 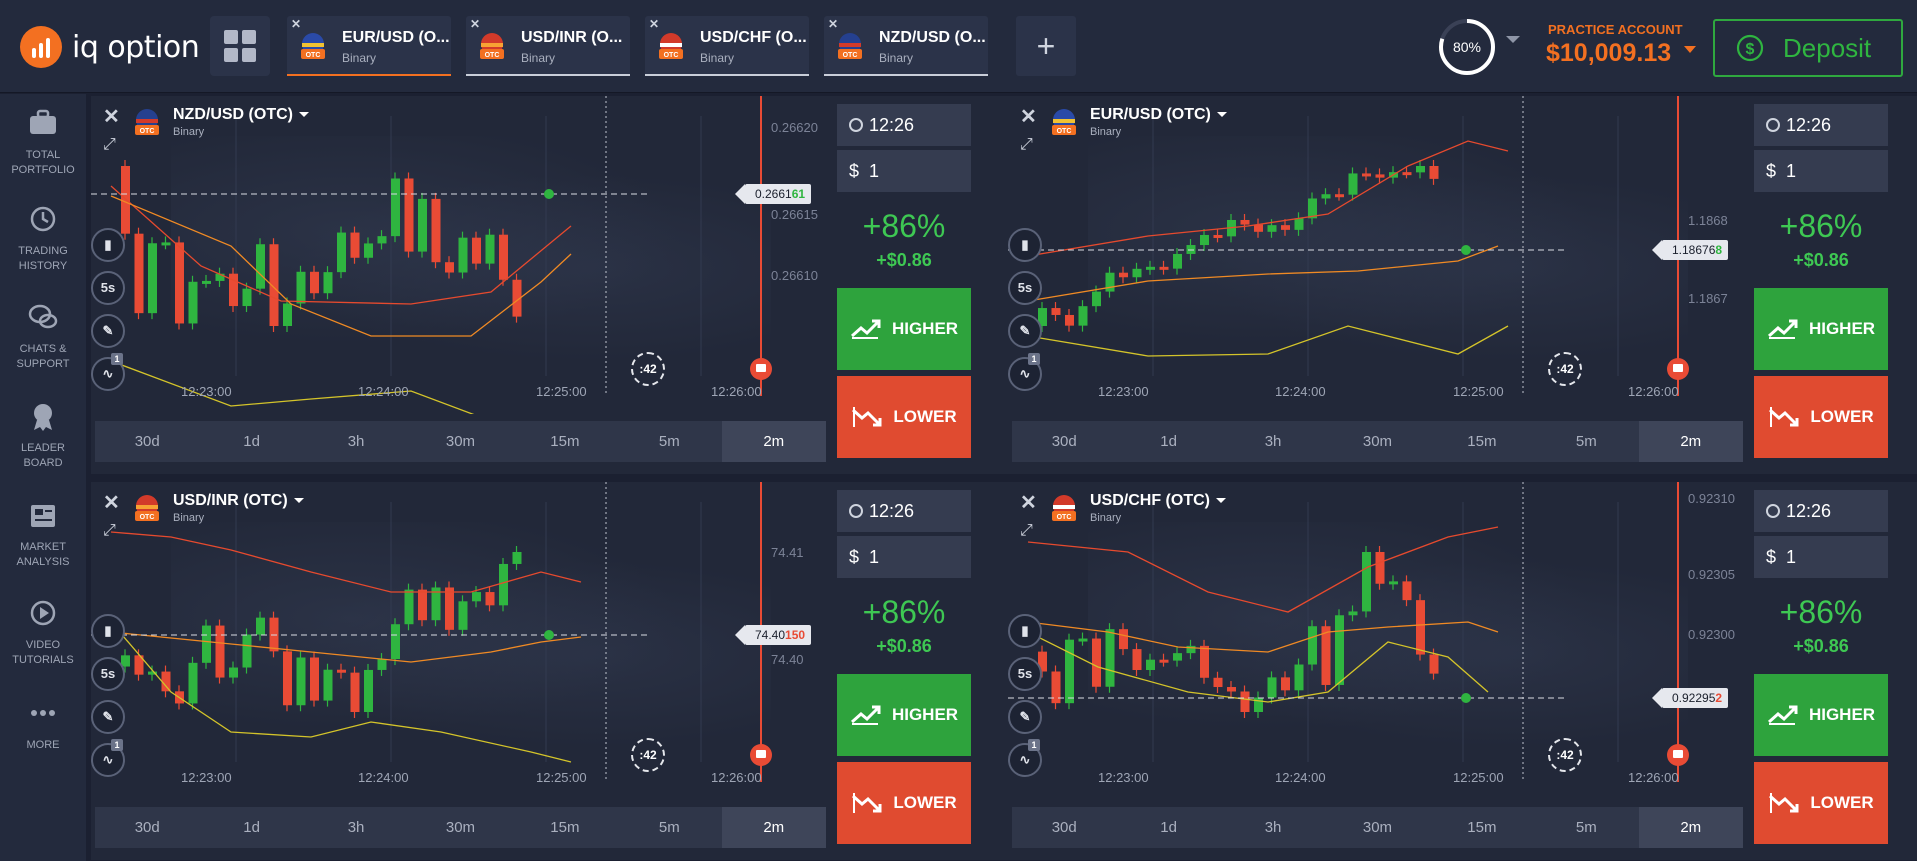 I want to click on sidebar-item-play: VIDEO TUTORIALS, so click(x=43, y=631).